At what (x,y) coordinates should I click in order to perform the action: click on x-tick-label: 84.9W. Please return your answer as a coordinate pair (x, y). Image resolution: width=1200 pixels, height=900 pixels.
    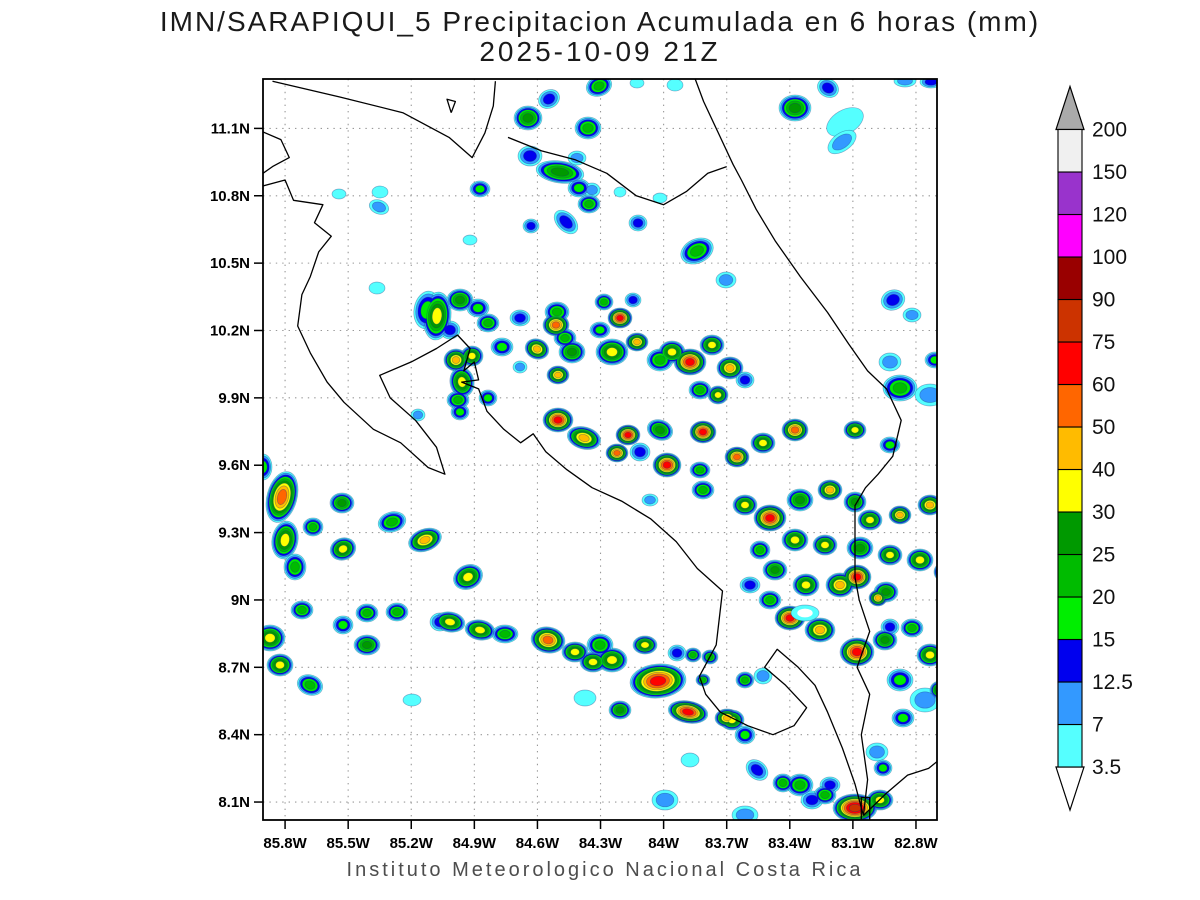
    Looking at the image, I should click on (475, 843).